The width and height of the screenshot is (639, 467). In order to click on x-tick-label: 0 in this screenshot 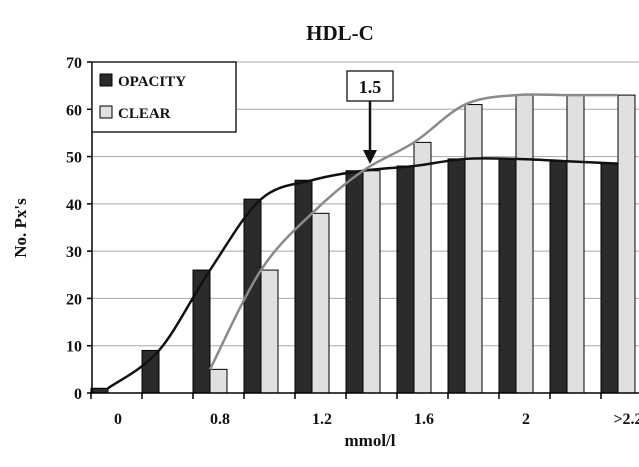, I will do `click(118, 419)`.